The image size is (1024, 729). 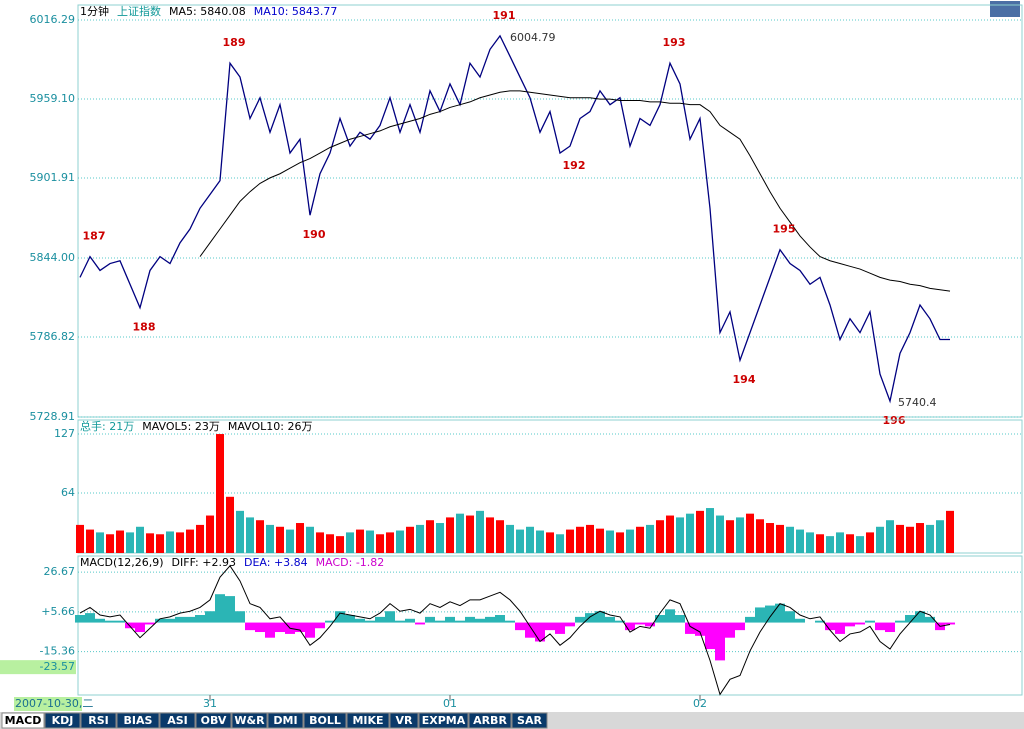 I want to click on tab-label: ASI, so click(x=177, y=720).